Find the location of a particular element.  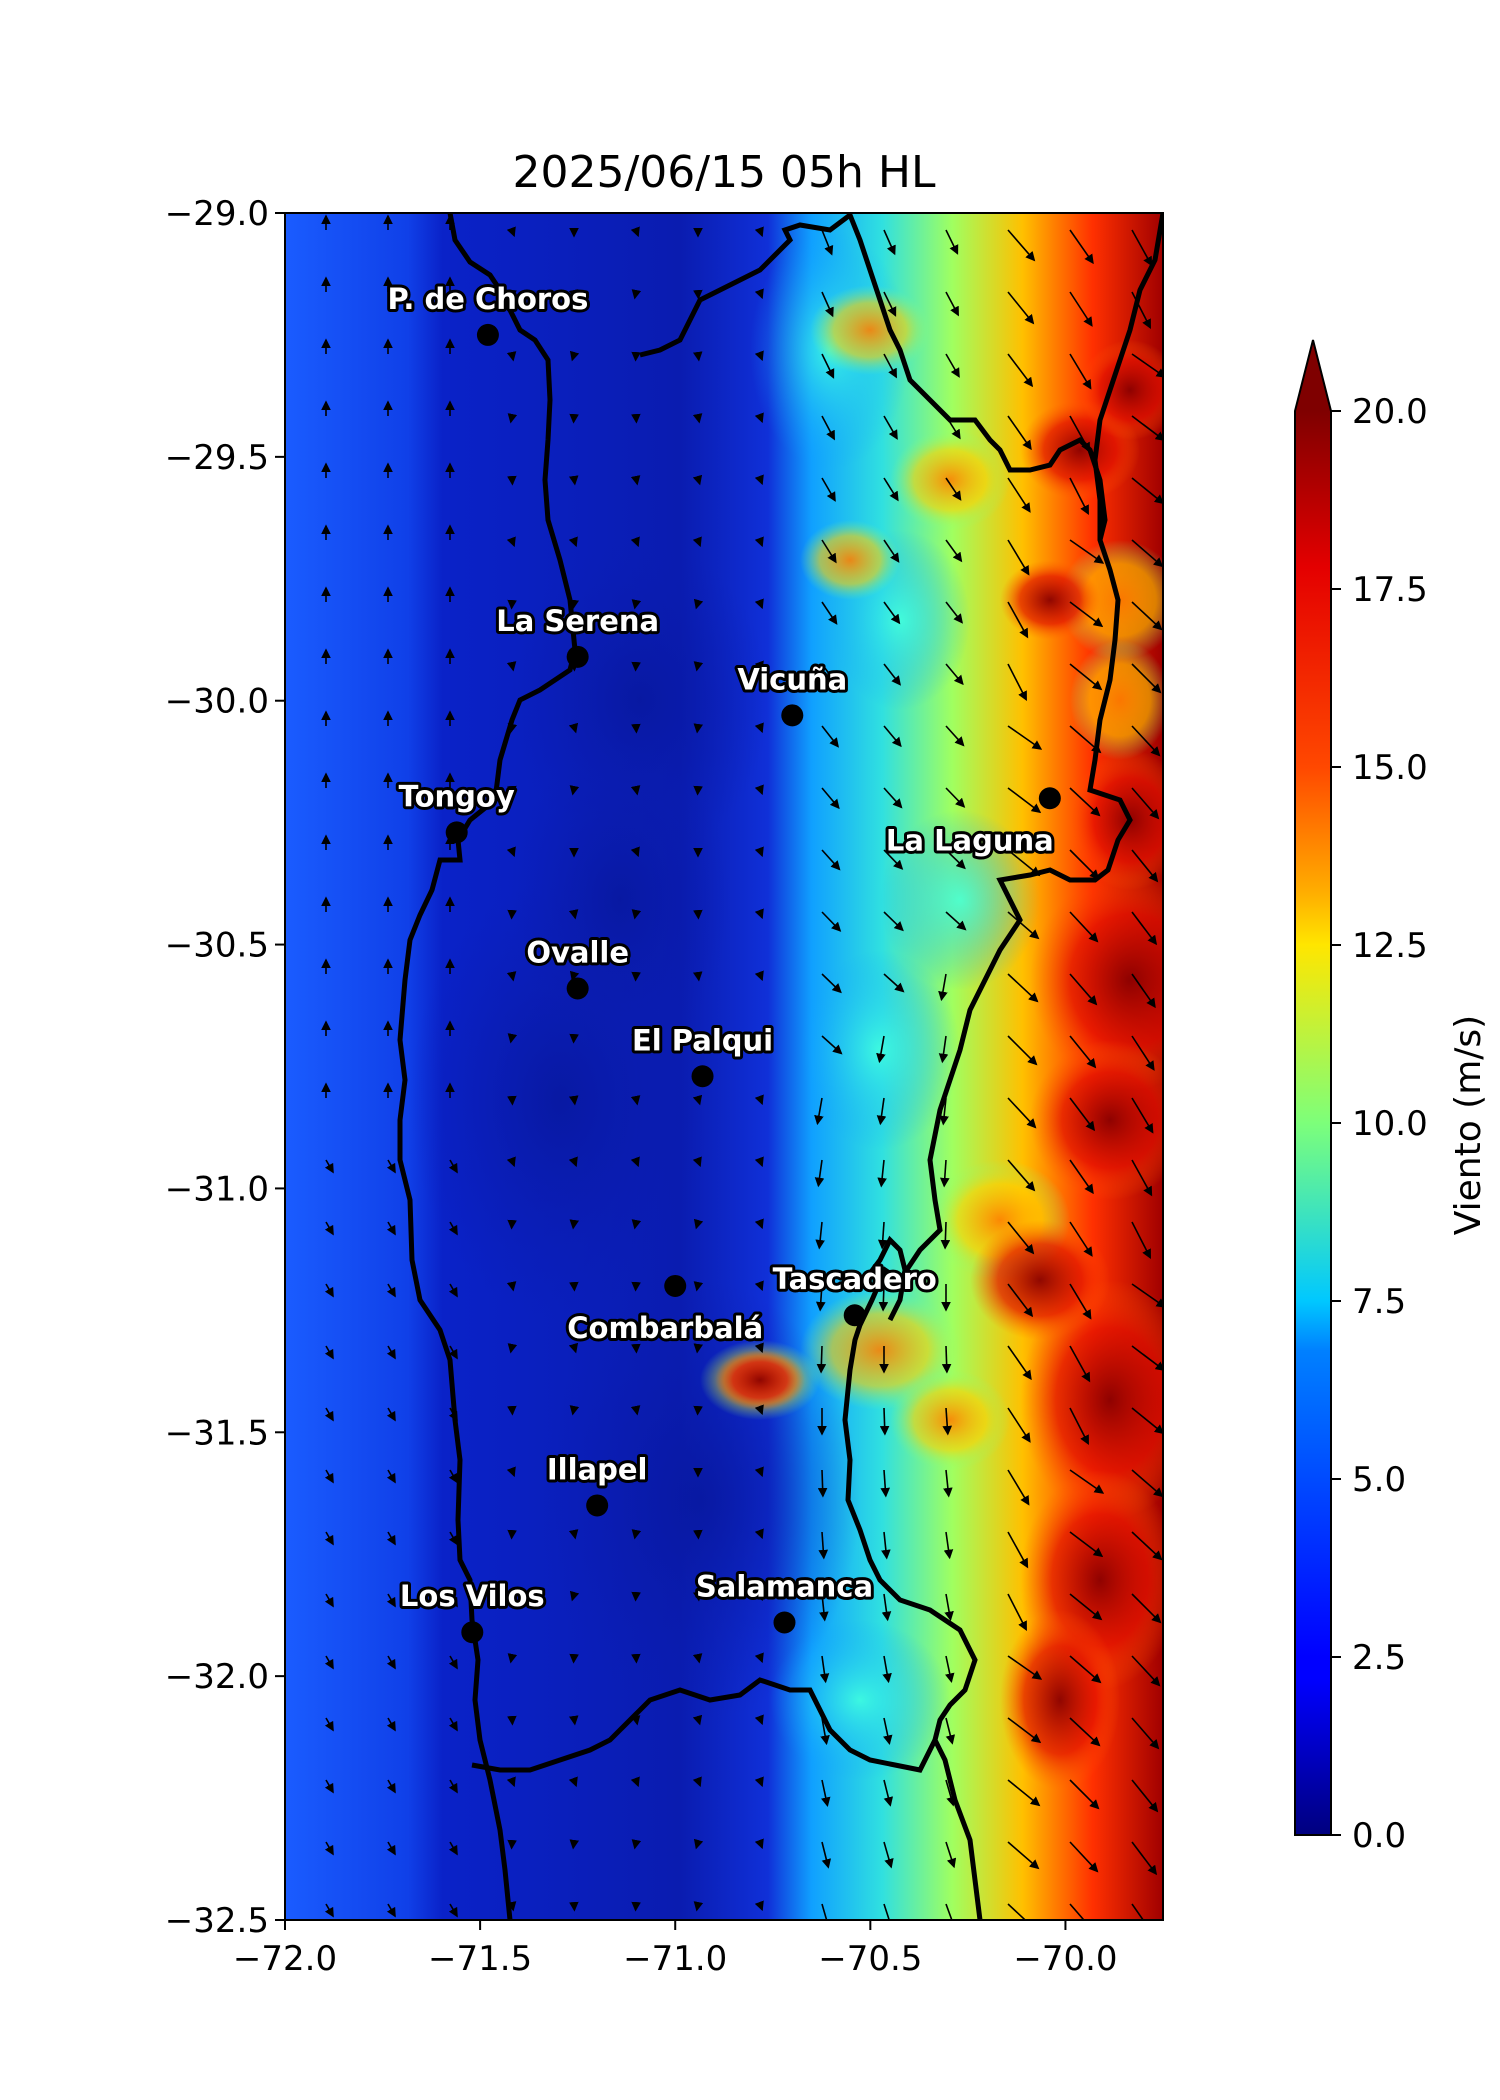

colorbar-tick-label: 17.5 is located at coordinates (1390, 590).